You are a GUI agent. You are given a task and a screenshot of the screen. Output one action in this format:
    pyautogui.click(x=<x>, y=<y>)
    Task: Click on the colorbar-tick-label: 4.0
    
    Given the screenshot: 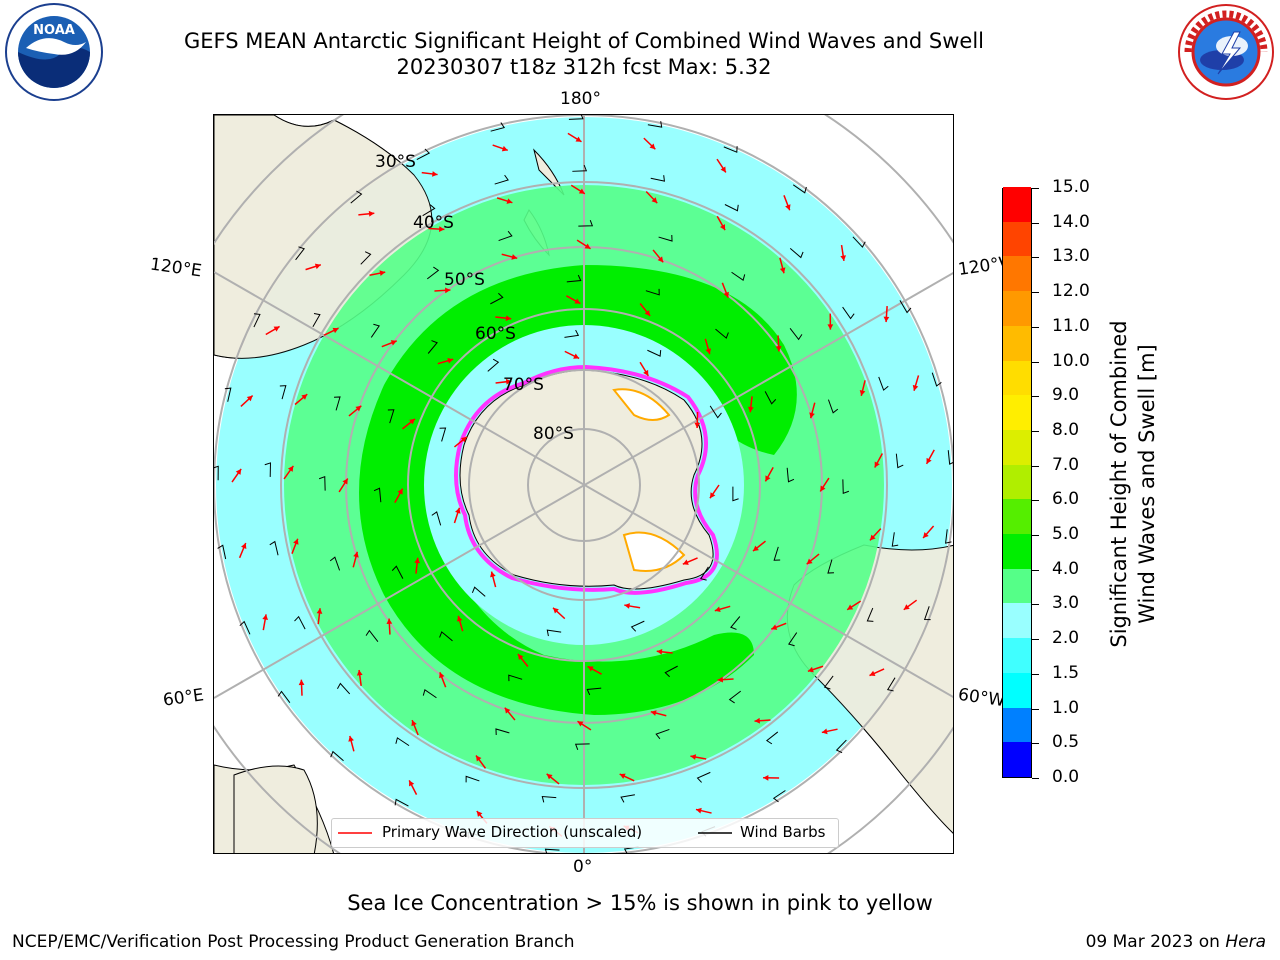 What is the action you would take?
    pyautogui.click(x=1066, y=568)
    